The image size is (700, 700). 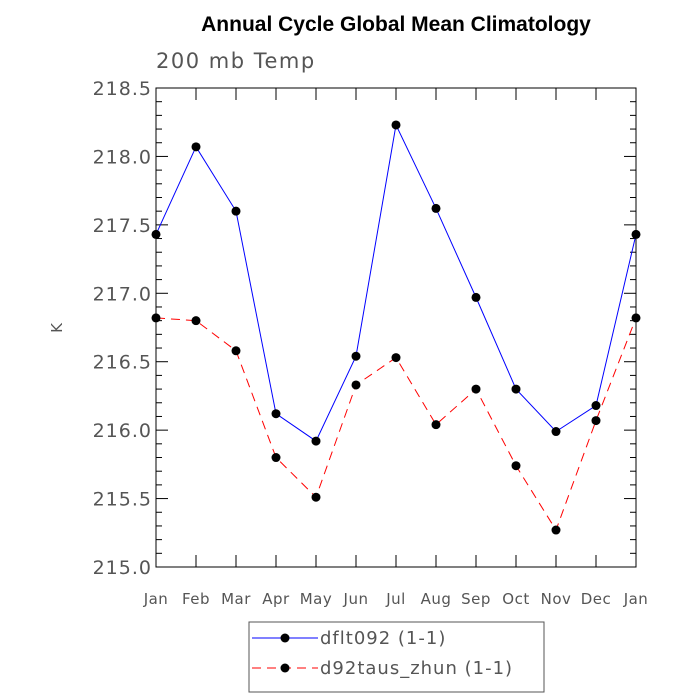 What do you see at coordinates (436, 599) in the screenshot?
I see `x-tick-label: Aug` at bounding box center [436, 599].